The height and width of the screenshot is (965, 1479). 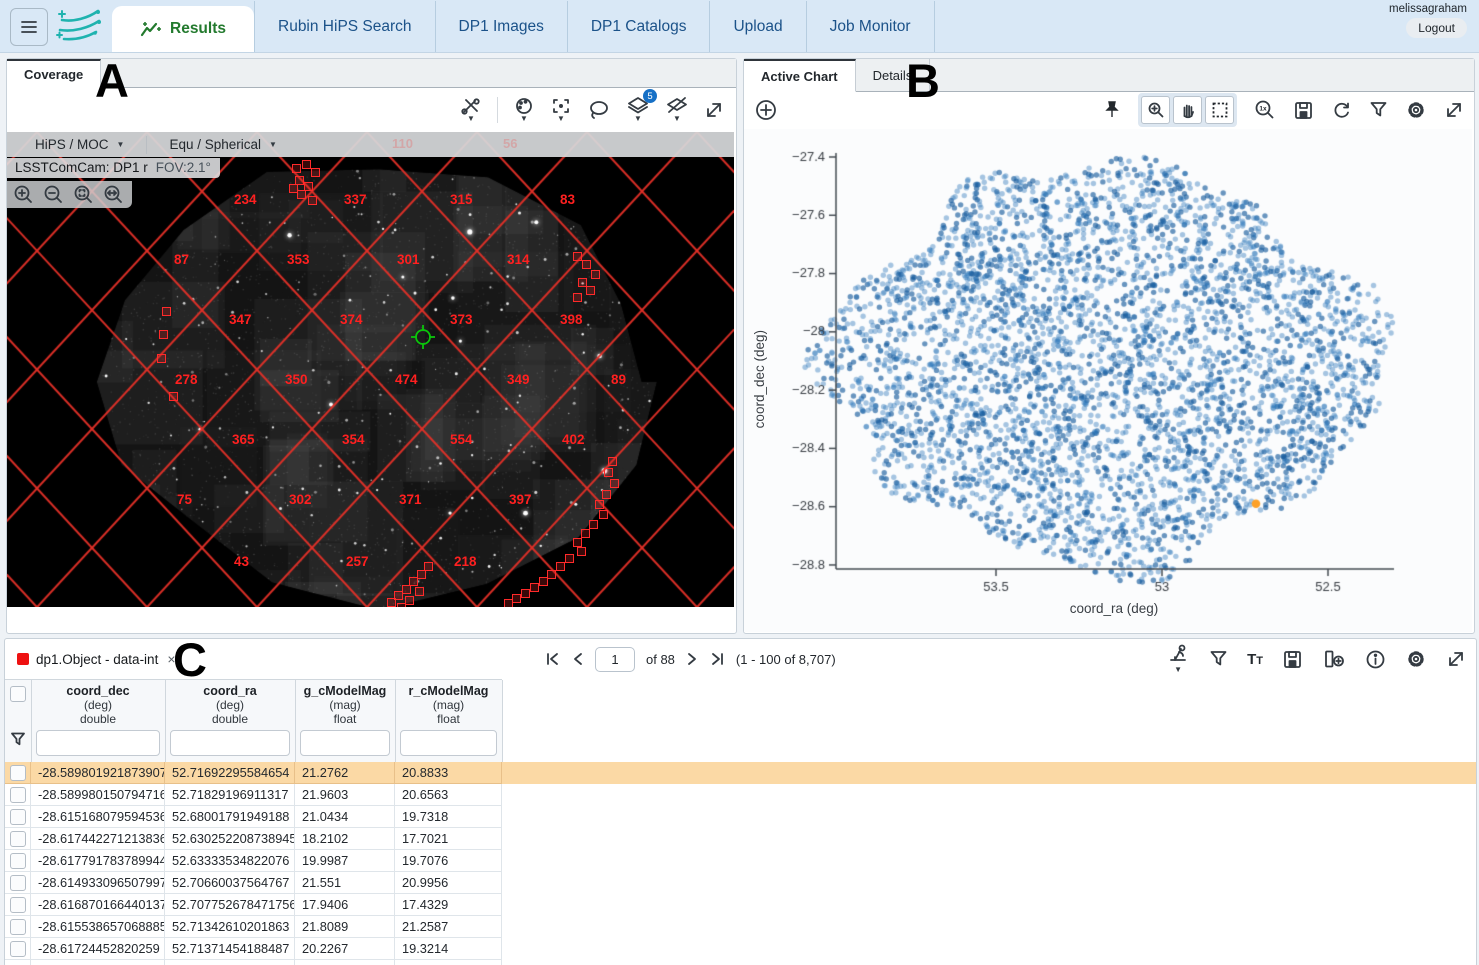 I want to click on box-select-mode-button, so click(x=1219, y=110).